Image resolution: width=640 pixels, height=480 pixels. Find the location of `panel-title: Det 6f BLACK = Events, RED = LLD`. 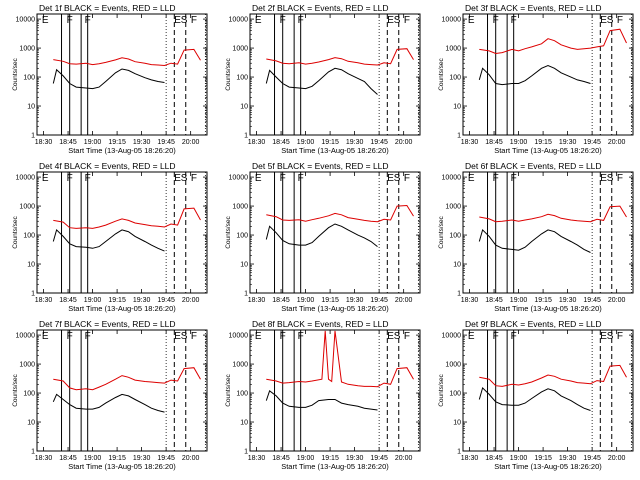

panel-title: Det 6f BLACK = Events, RED = LLD is located at coordinates (533, 166).